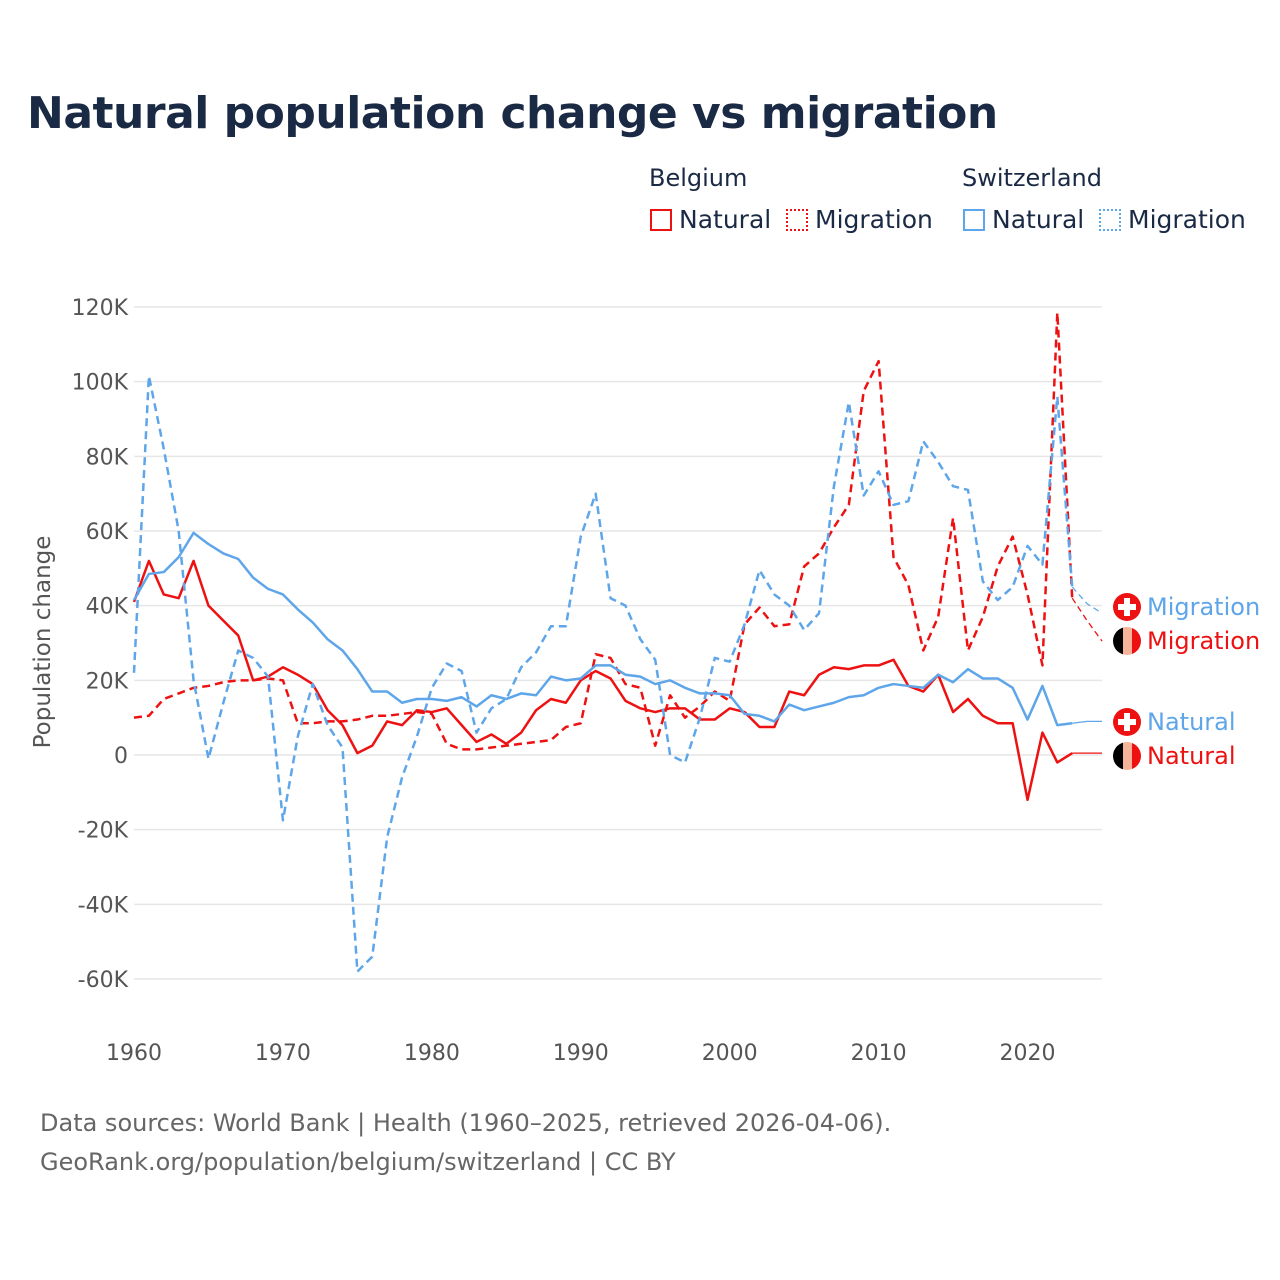  Describe the element at coordinates (103, 905) in the screenshot. I see `y-tick-label: -40K` at that location.